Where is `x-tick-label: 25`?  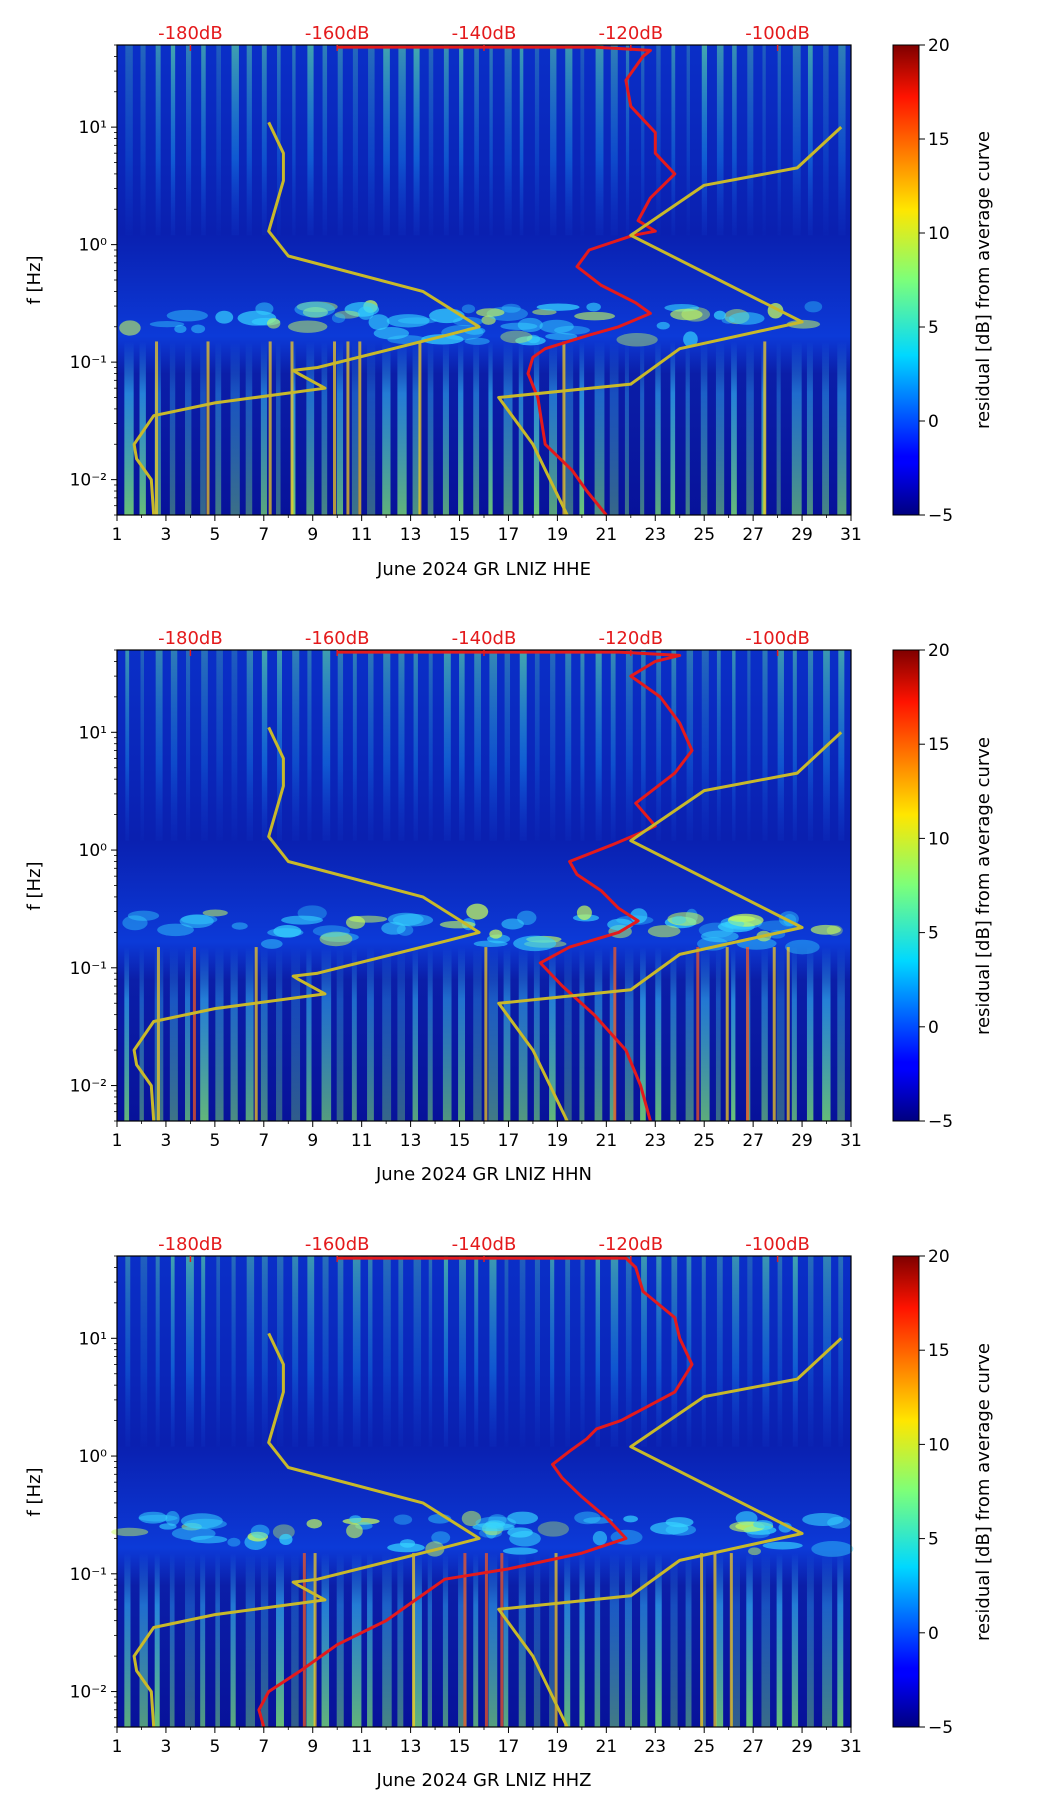
x-tick-label: 25 is located at coordinates (704, 1141).